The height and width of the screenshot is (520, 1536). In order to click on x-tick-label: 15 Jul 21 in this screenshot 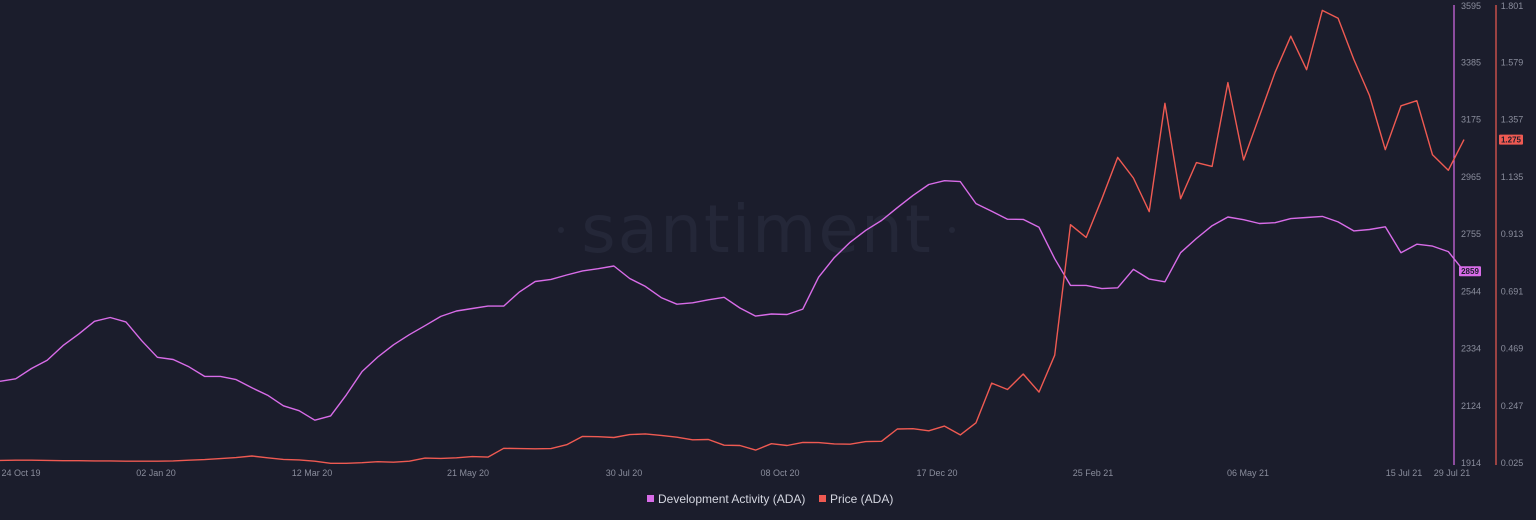, I will do `click(1404, 473)`.